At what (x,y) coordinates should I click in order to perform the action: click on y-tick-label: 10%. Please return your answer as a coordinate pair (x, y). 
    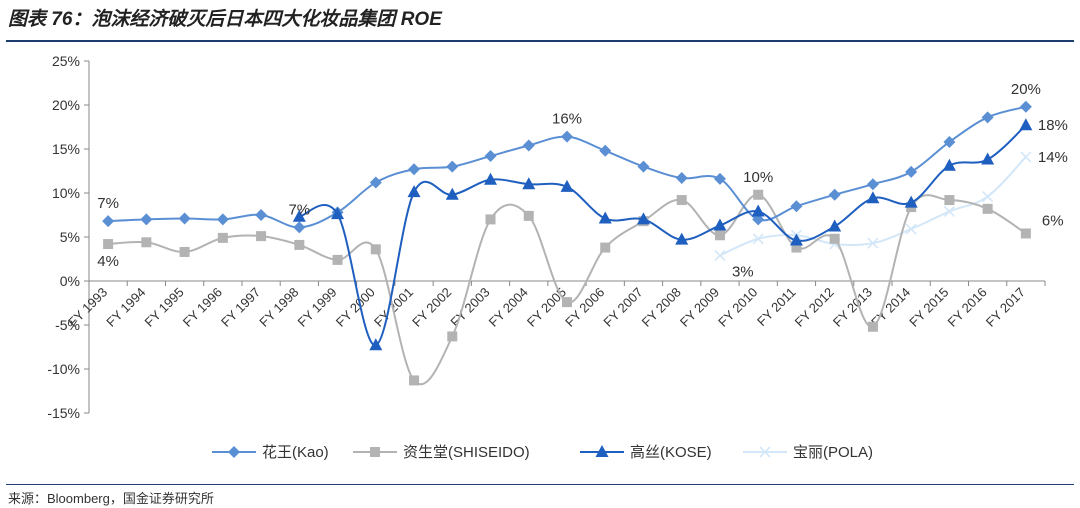
    Looking at the image, I should click on (66, 193).